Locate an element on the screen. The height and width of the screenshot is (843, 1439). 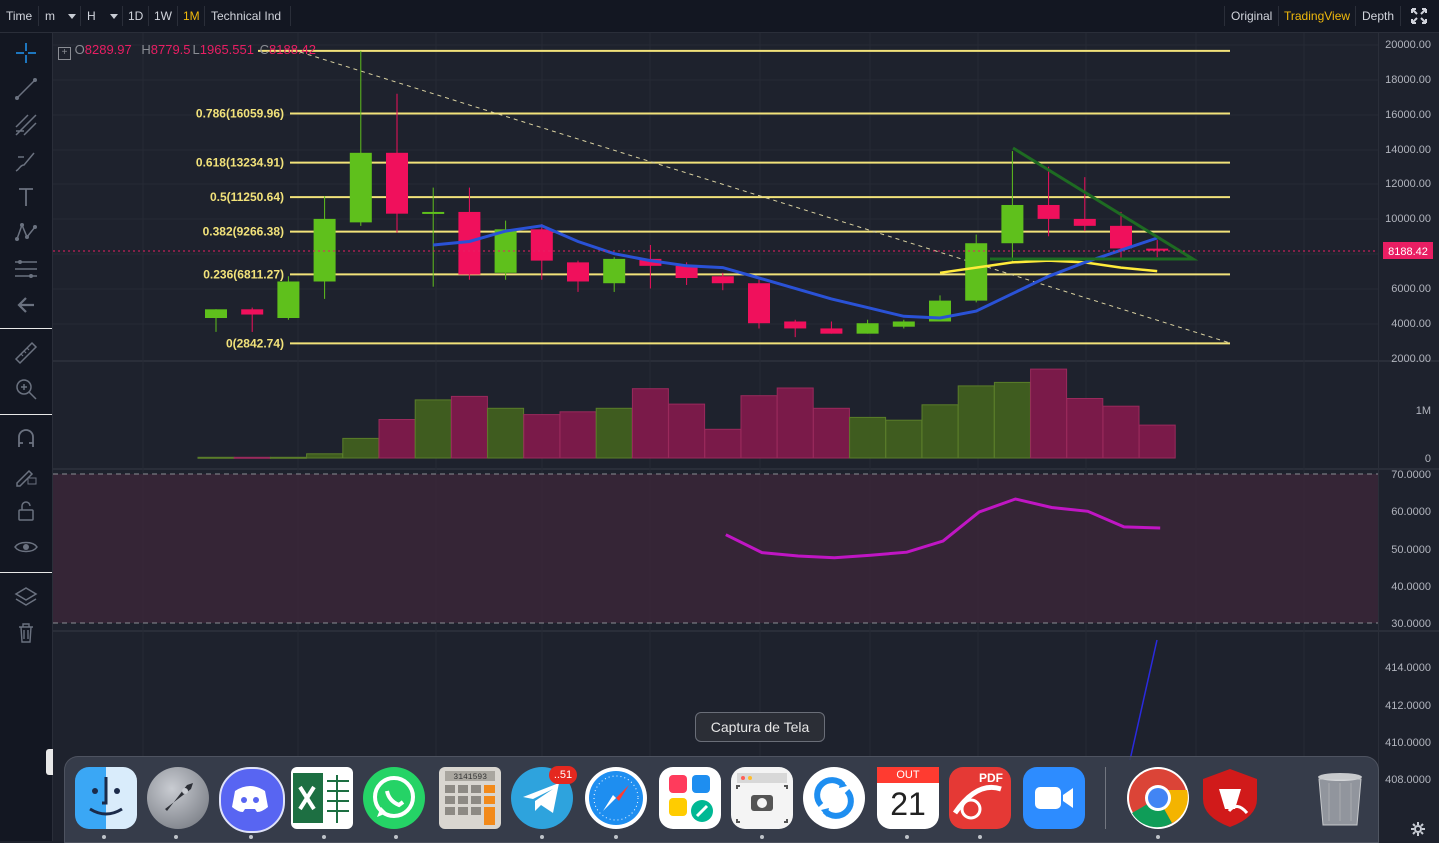
calculator-icon: 3141593 is located at coordinates (470, 798).